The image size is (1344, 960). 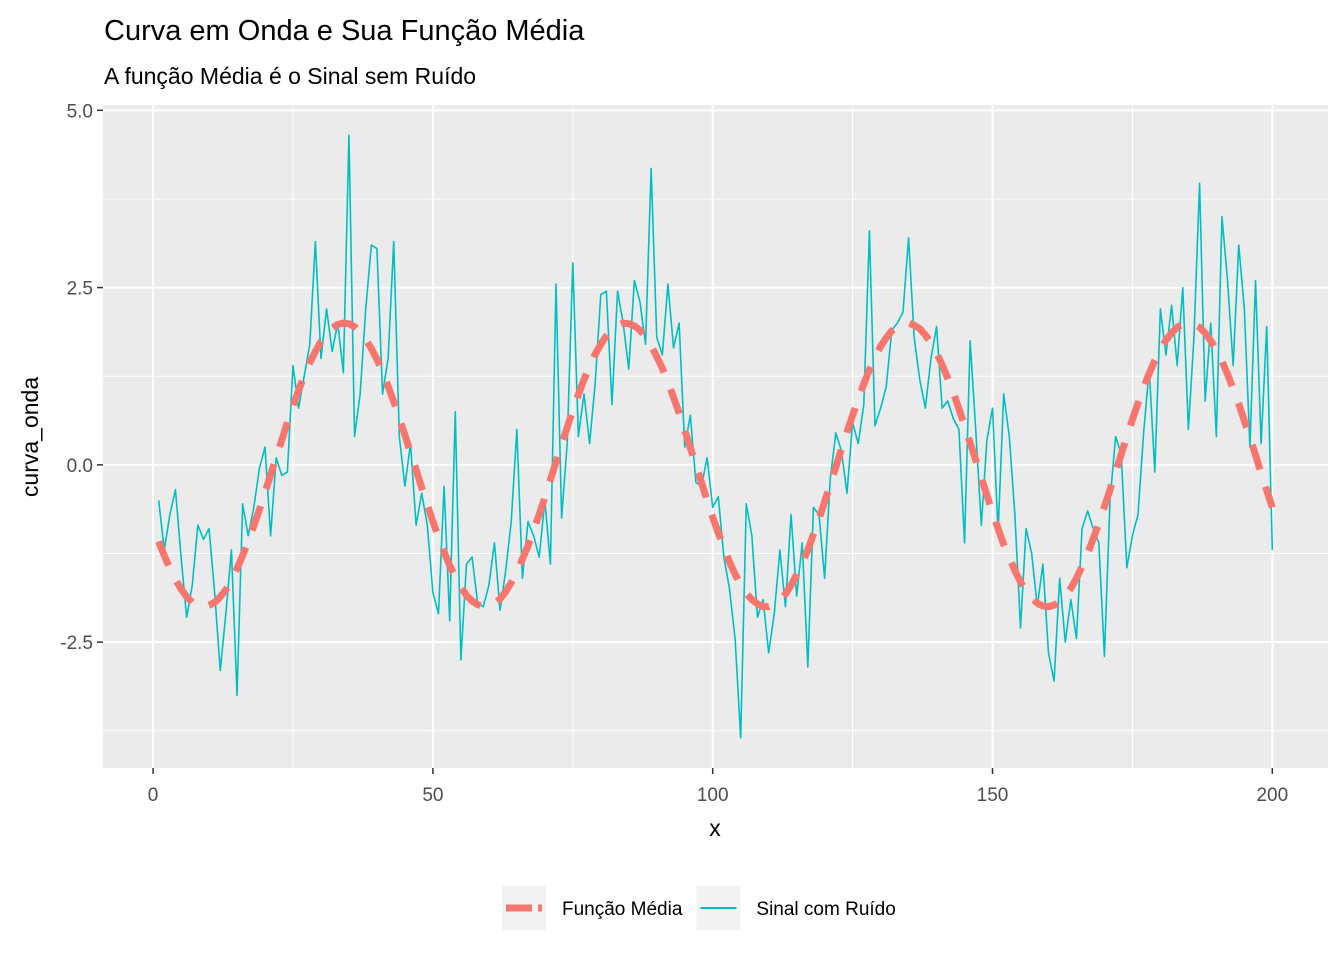 What do you see at coordinates (1272, 795) in the screenshot?
I see `x-tick-label: 200` at bounding box center [1272, 795].